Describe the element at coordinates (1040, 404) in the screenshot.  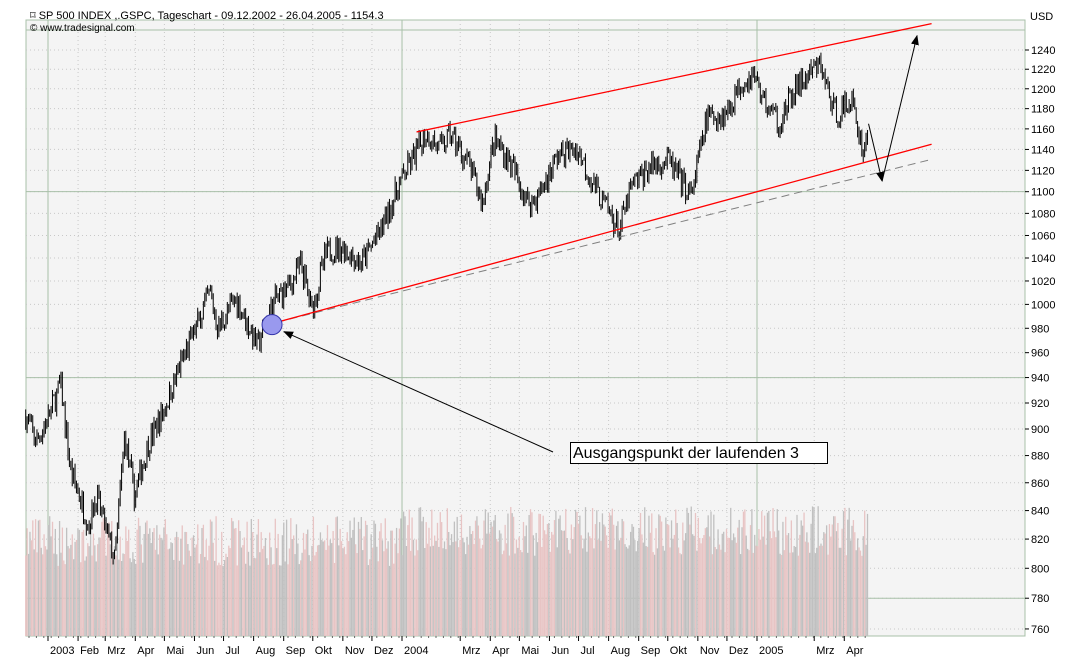
I see `y-tick-label: 920` at that location.